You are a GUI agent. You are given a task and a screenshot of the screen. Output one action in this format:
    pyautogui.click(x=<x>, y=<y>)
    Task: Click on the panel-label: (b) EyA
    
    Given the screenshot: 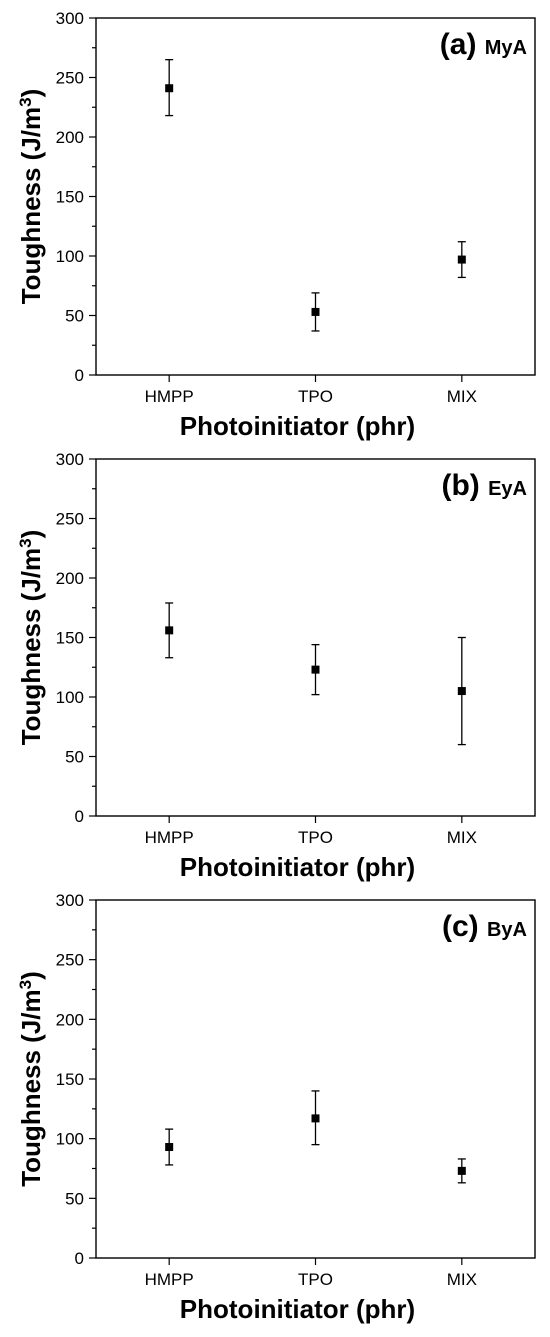 What is the action you would take?
    pyautogui.click(x=484, y=485)
    